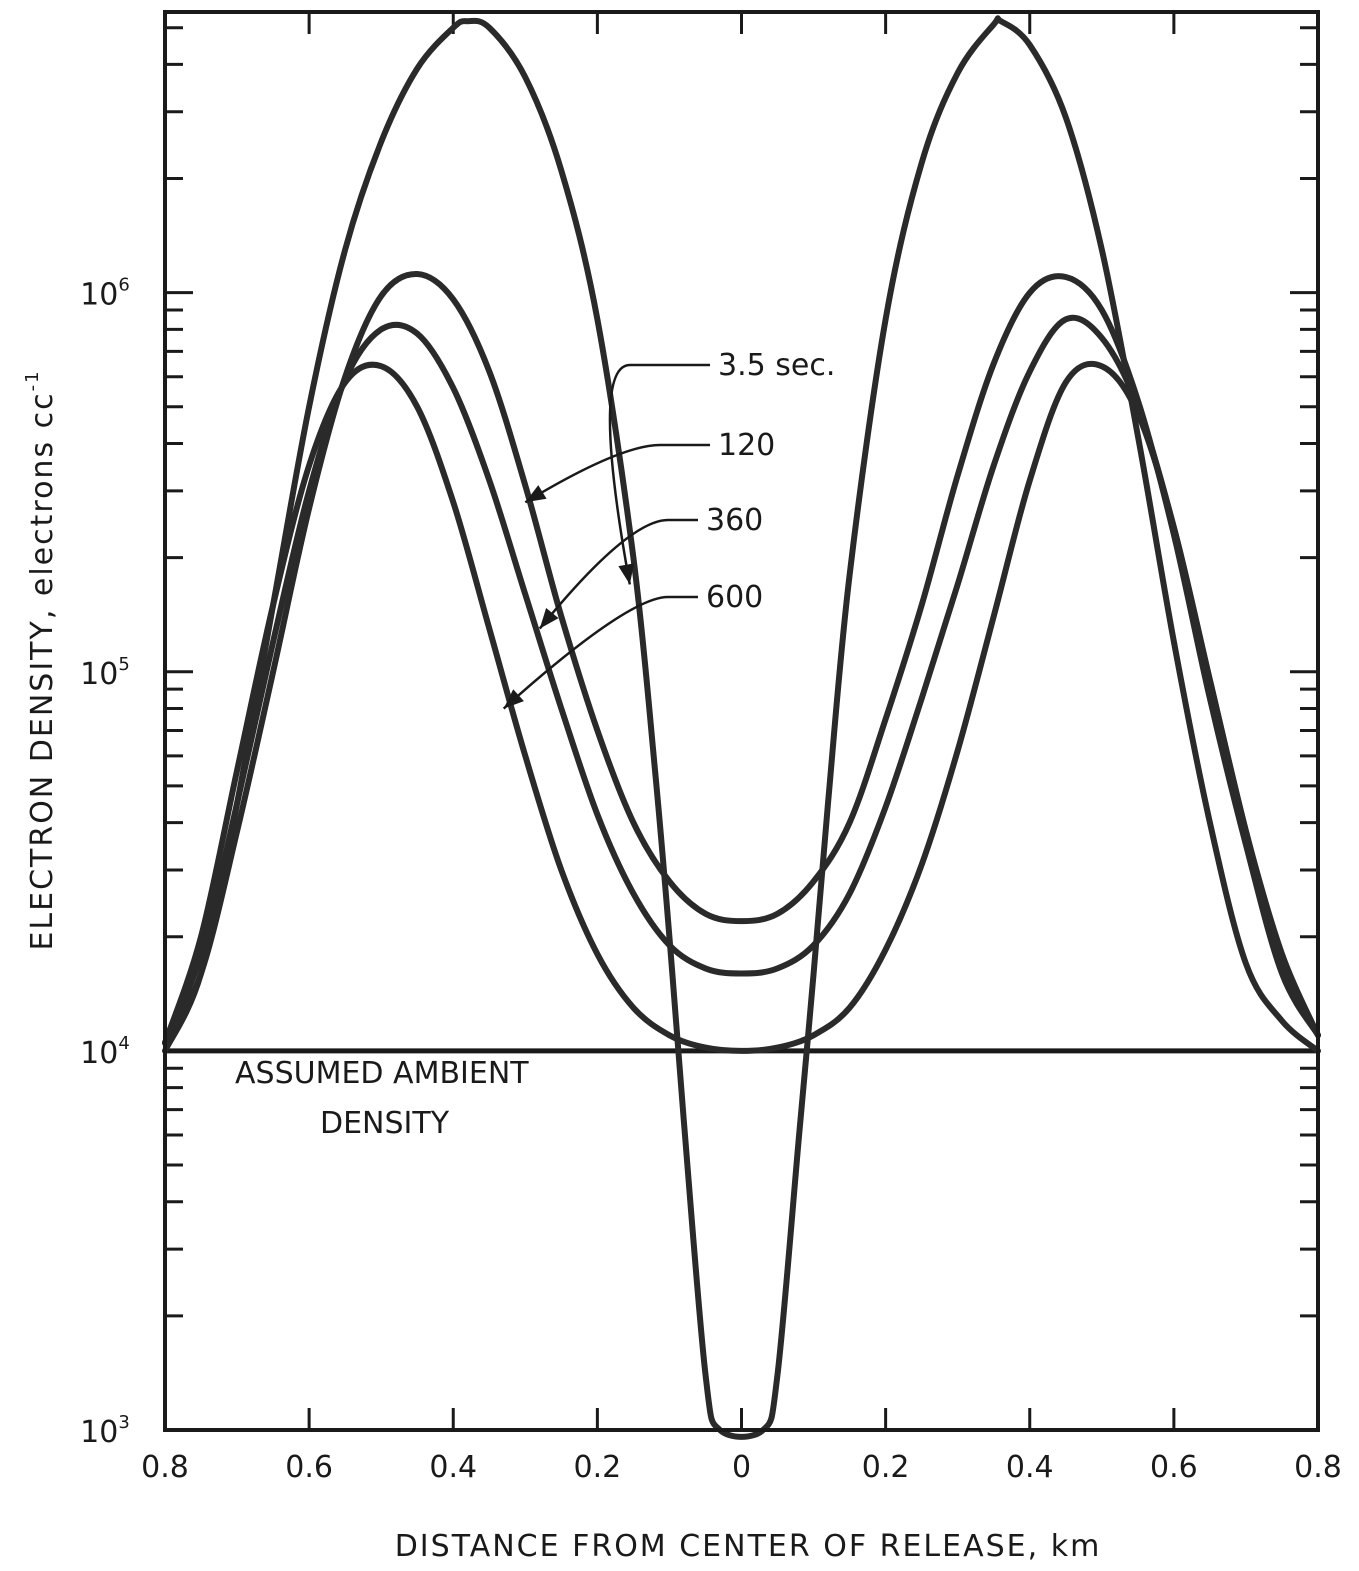 Image resolution: width=1359 pixels, height=1571 pixels. I want to click on ambient-density-label-line2: DENSITY, so click(385, 1123).